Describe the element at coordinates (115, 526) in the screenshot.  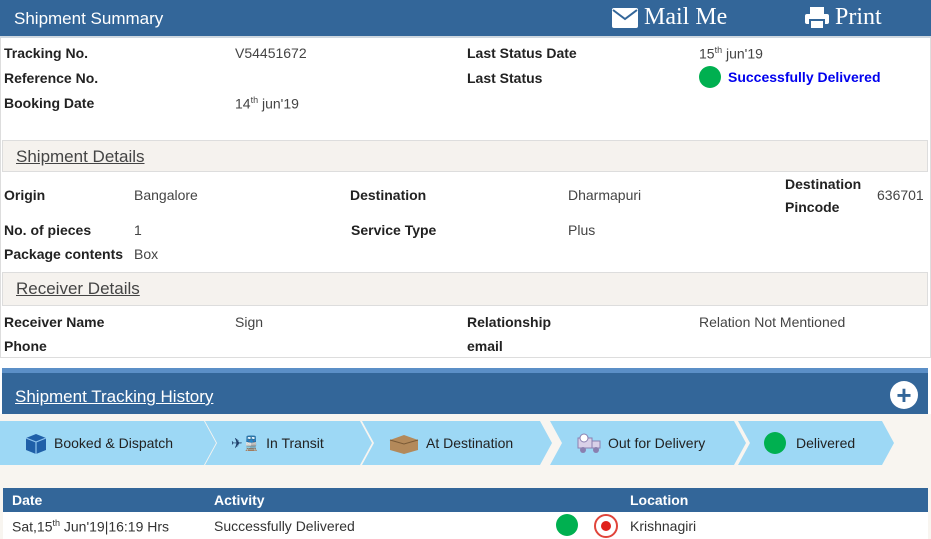
I see `date-post: Jun'19|16:19 Hrs` at that location.